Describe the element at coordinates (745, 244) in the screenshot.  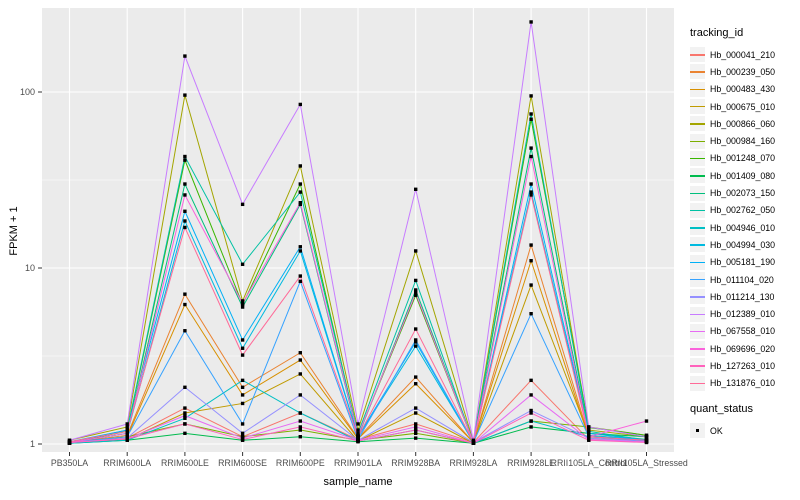
I see `legend-item-Hb_004994_030: Hb_004994_030` at that location.